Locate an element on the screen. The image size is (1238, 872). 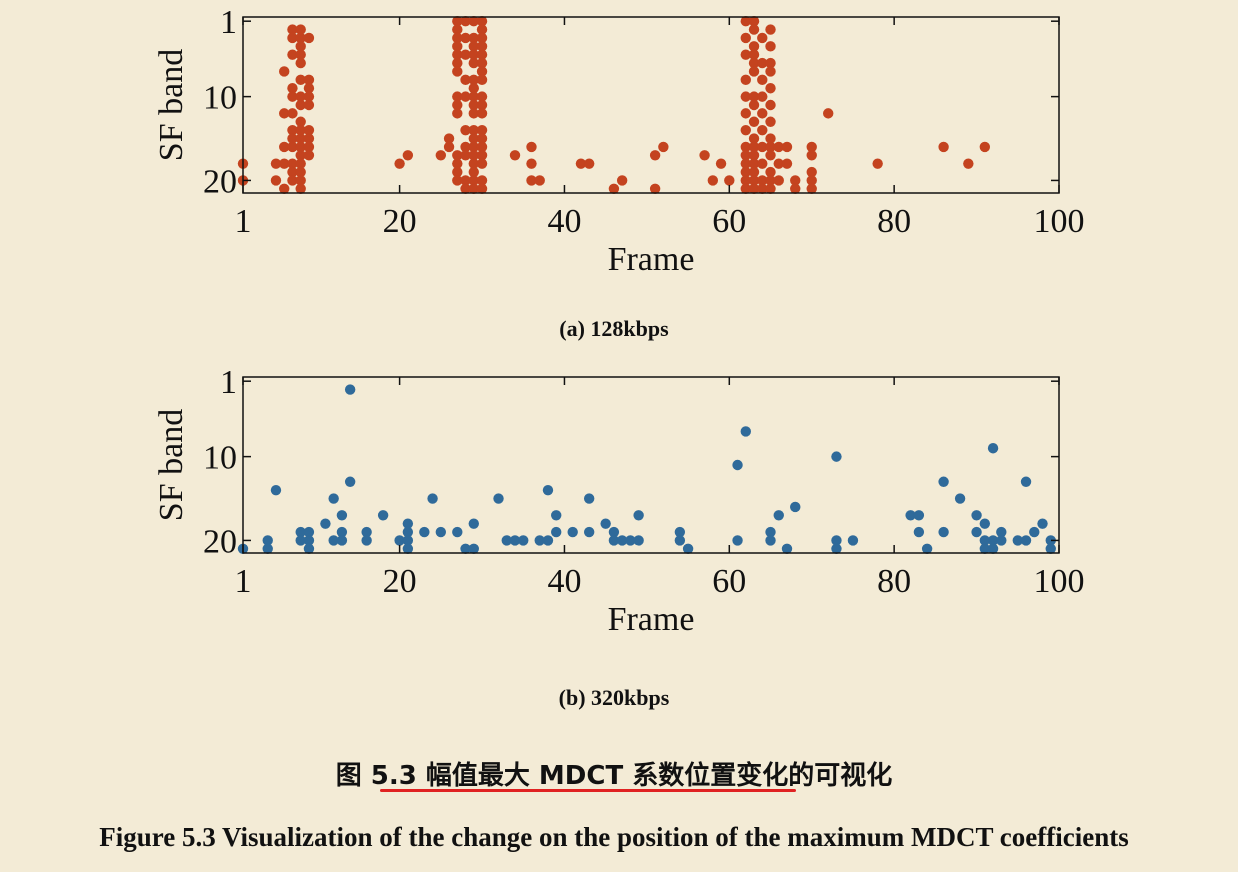
x-tick-label: 80 is located at coordinates (894, 221).